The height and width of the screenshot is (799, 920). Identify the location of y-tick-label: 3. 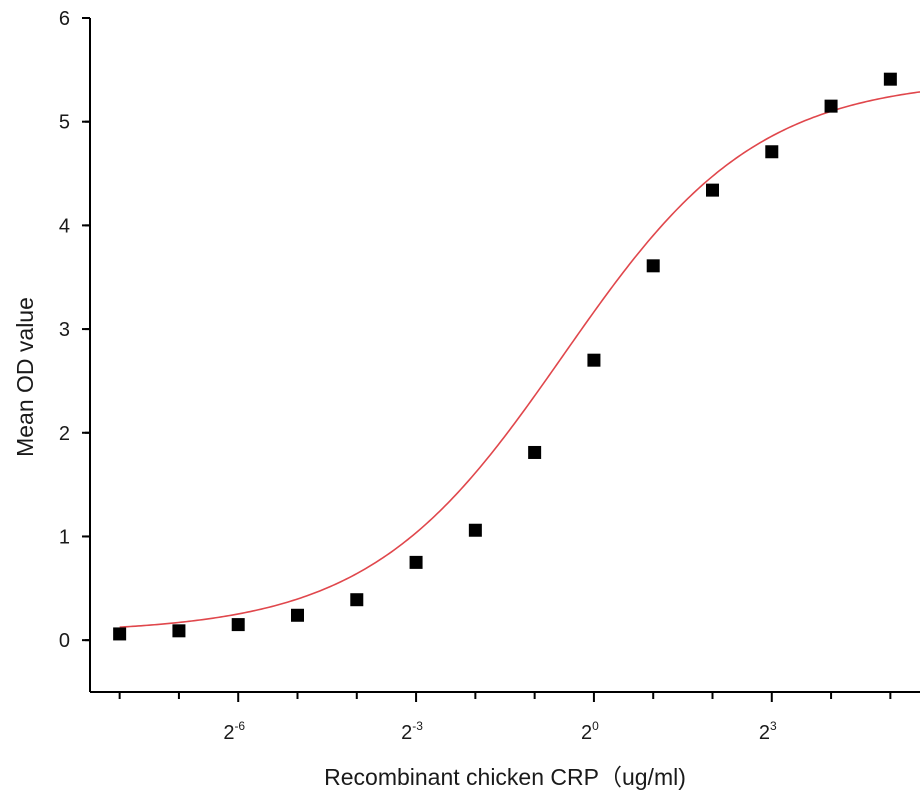
(64, 330).